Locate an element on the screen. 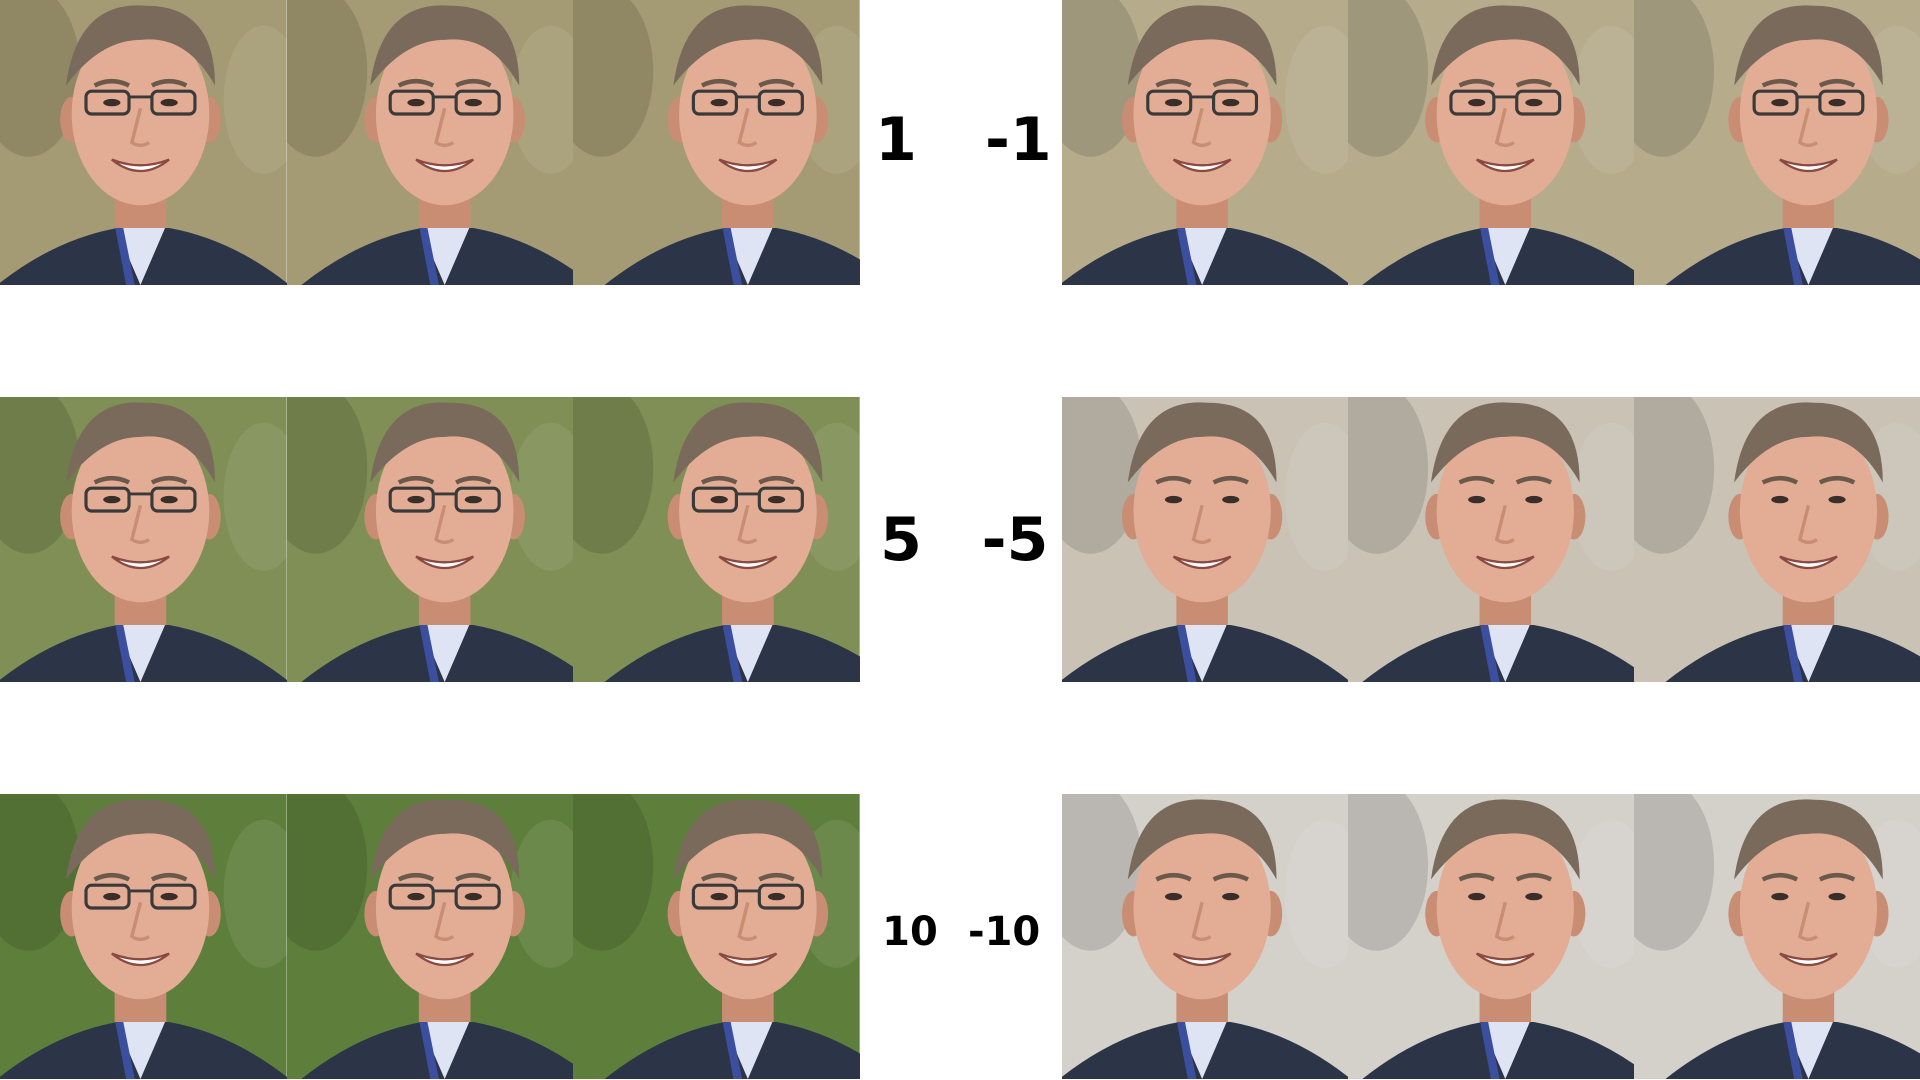  label-positive-10: 10 is located at coordinates (910, 932).